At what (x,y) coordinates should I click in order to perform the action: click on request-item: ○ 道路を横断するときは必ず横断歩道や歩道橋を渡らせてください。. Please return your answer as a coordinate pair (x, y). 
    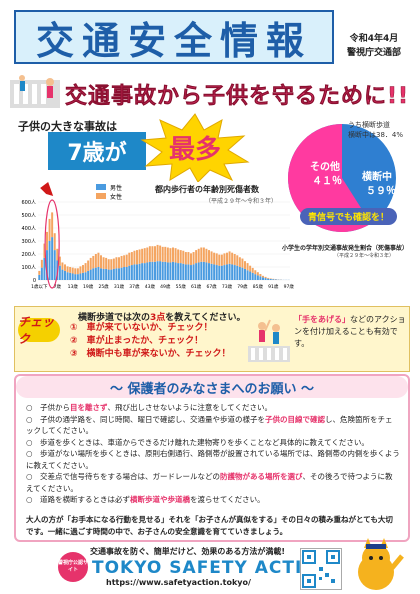
    Looking at the image, I should click on (213, 500).